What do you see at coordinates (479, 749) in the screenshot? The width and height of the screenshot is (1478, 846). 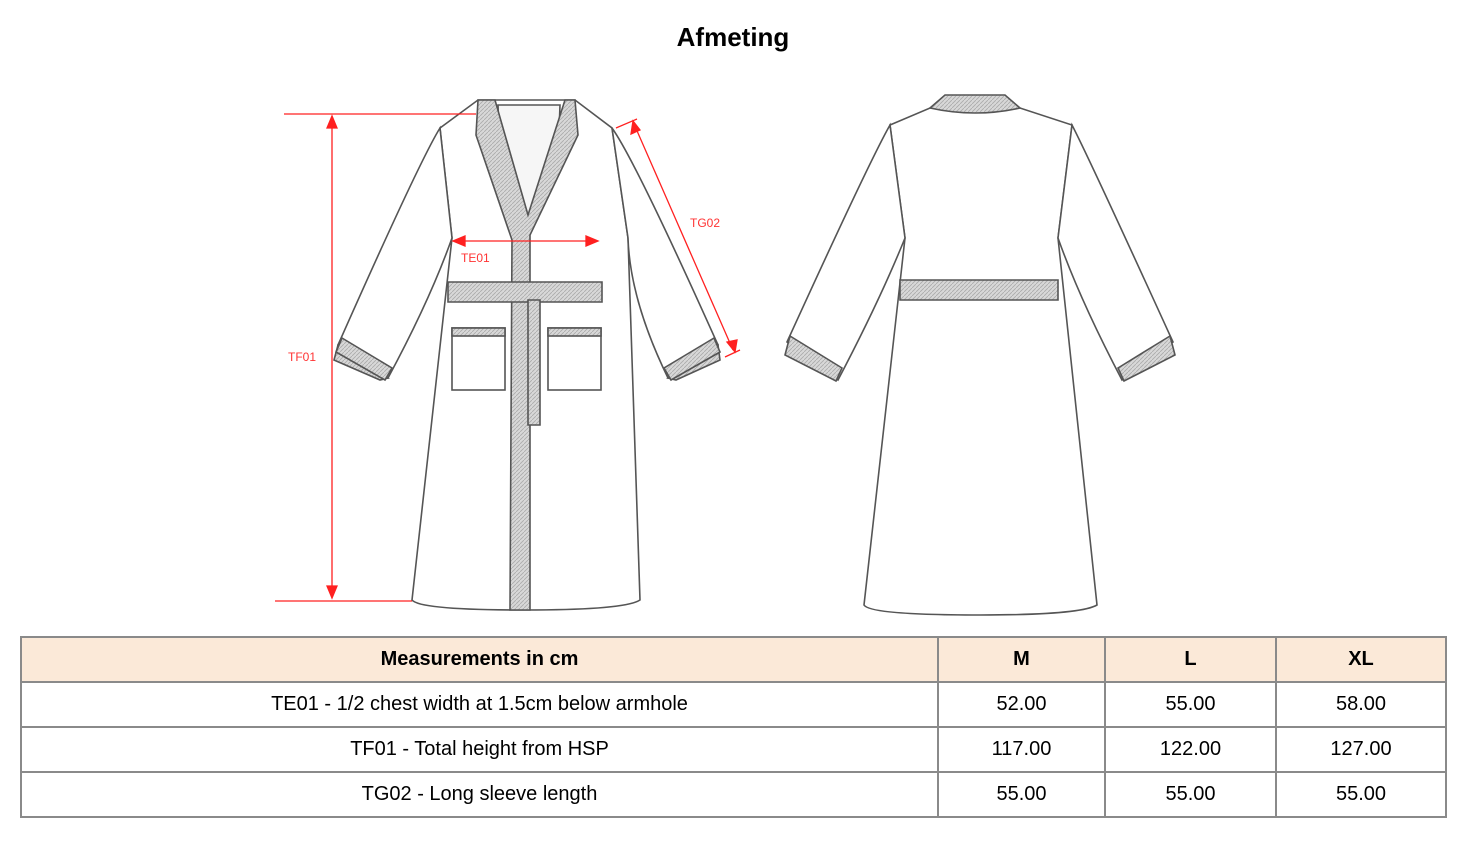 I see `measurement-name: TF01 - Total height from HSP` at bounding box center [479, 749].